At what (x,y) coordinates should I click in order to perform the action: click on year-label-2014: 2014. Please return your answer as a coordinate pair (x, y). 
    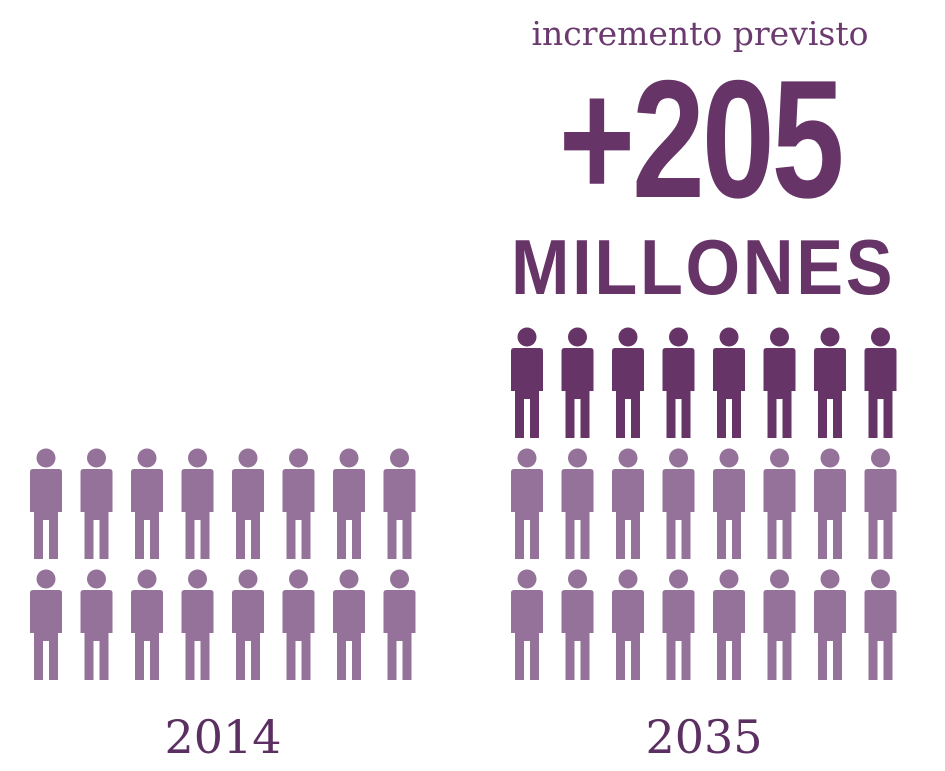
    Looking at the image, I should click on (223, 737).